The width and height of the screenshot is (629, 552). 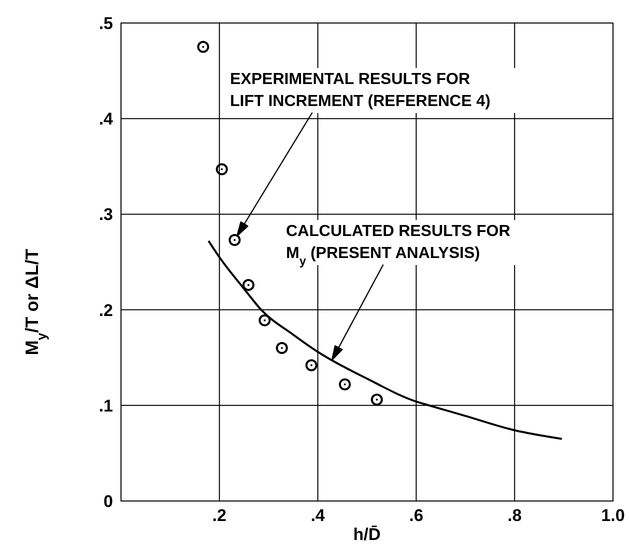 I want to click on annotation: CALCULATED RESULTS FOR M$_{y}$ (PRESENT ANALYSIS), so click(x=398, y=245).